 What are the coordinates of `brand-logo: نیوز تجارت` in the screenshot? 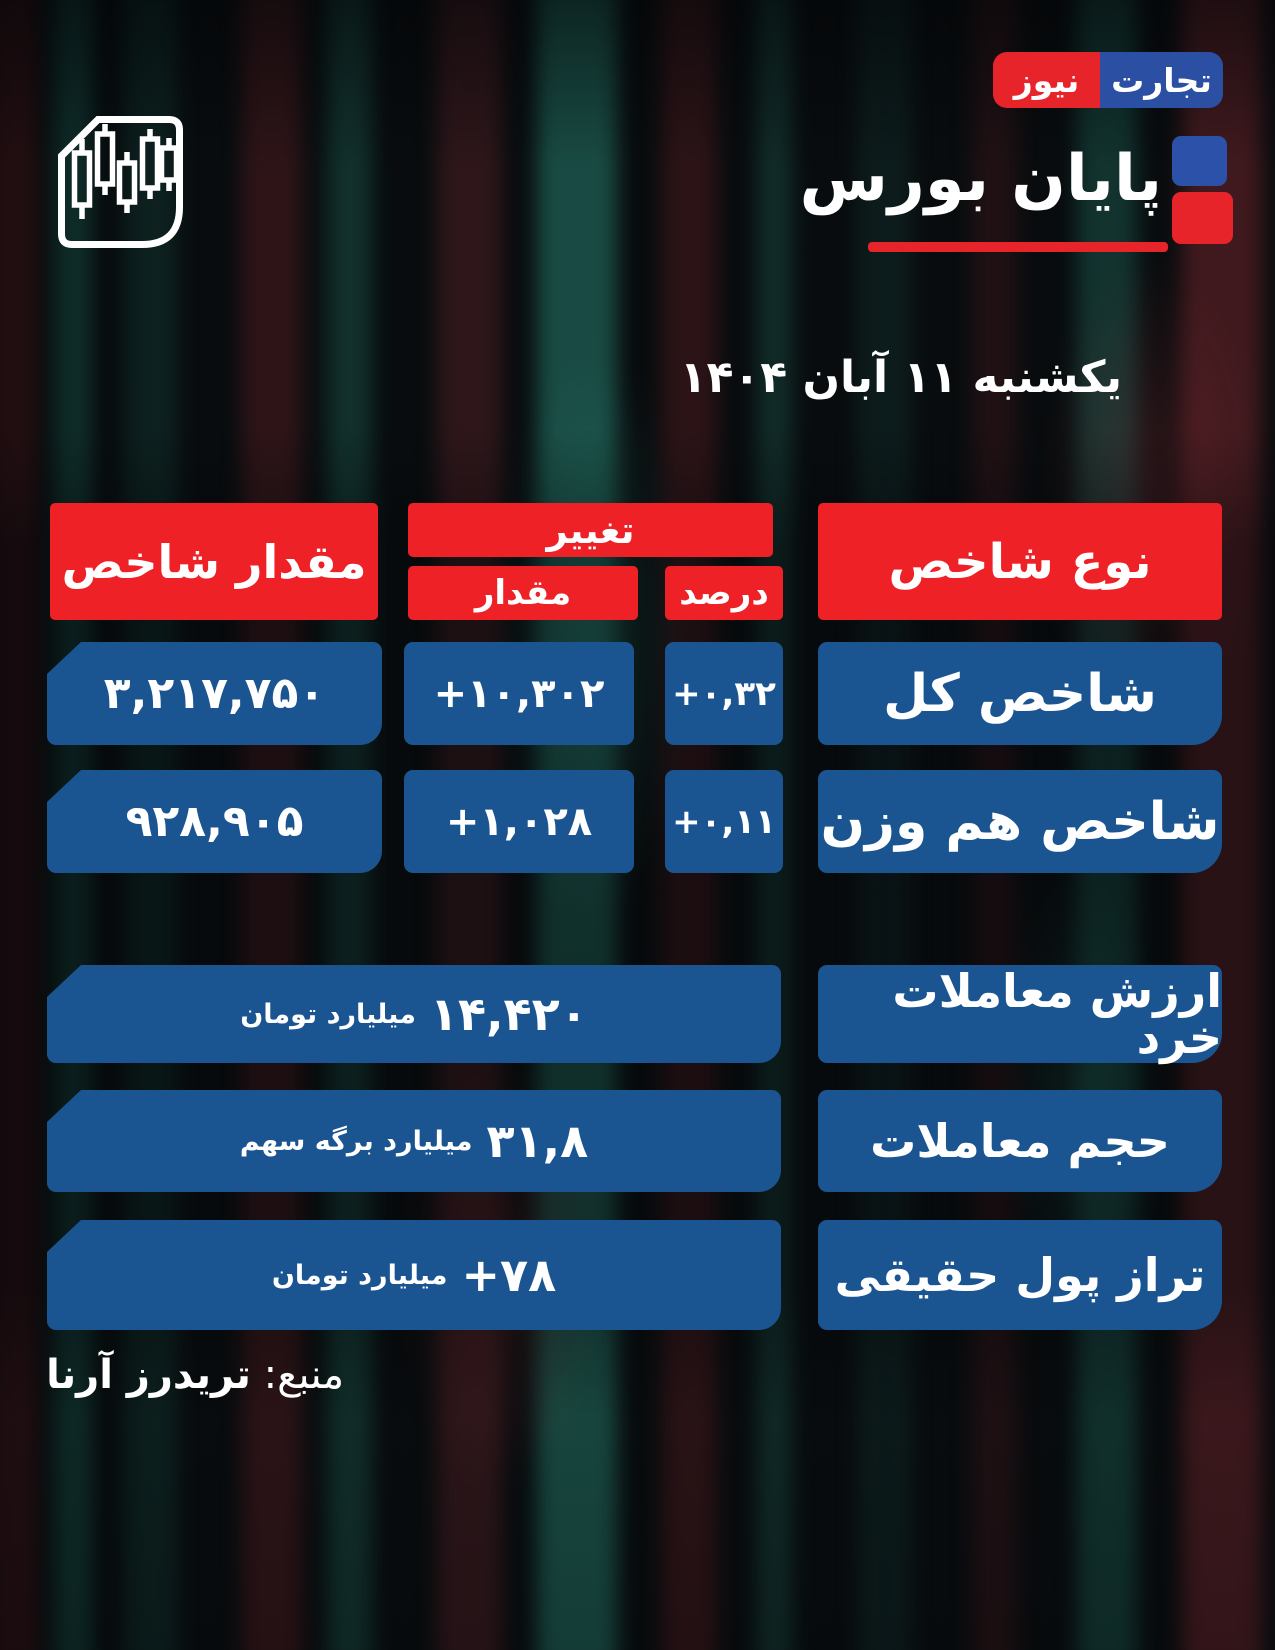 It's located at (1108, 80).